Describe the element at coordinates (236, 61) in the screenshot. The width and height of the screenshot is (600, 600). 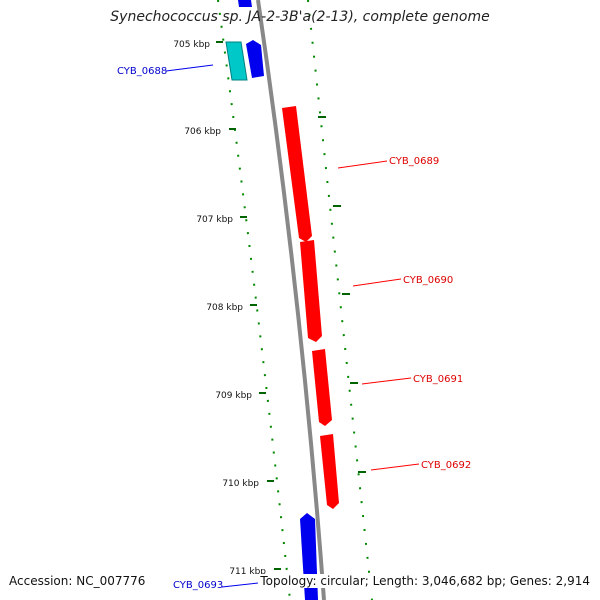
I see `rna-gene-box` at that location.